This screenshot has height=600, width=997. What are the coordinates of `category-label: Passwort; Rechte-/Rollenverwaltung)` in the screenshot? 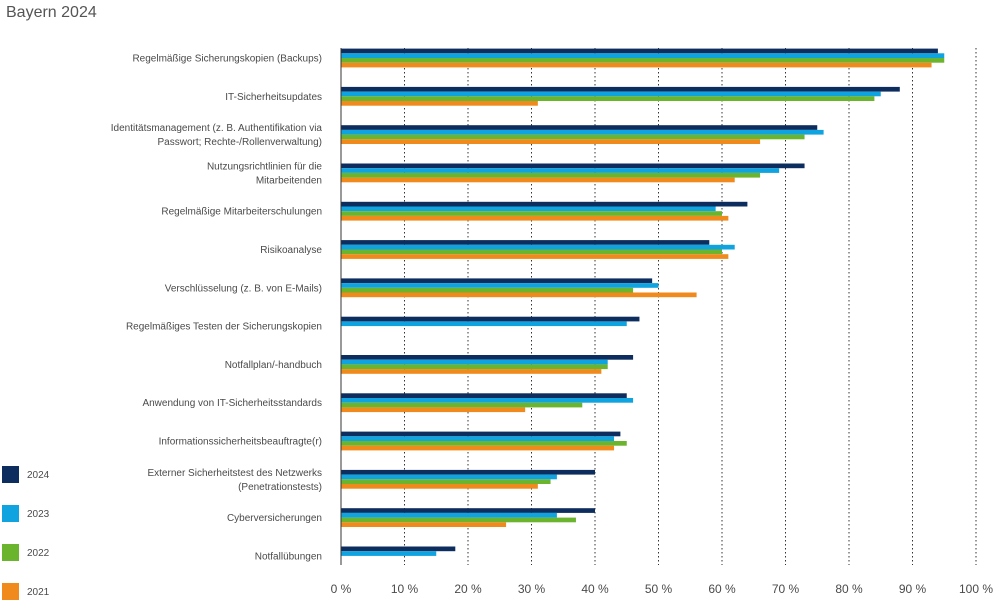 It's located at (239, 142).